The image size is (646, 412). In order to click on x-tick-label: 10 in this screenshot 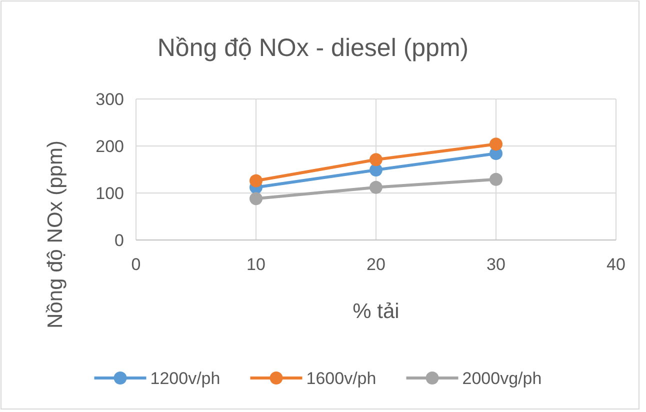, I will do `click(256, 264)`.